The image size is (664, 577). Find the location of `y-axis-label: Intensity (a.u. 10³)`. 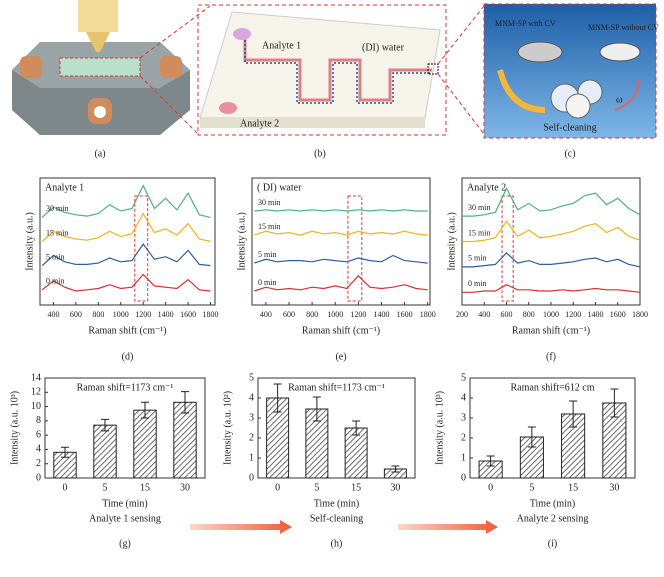

y-axis-label: Intensity (a.u. 10³) is located at coordinates (14, 428).